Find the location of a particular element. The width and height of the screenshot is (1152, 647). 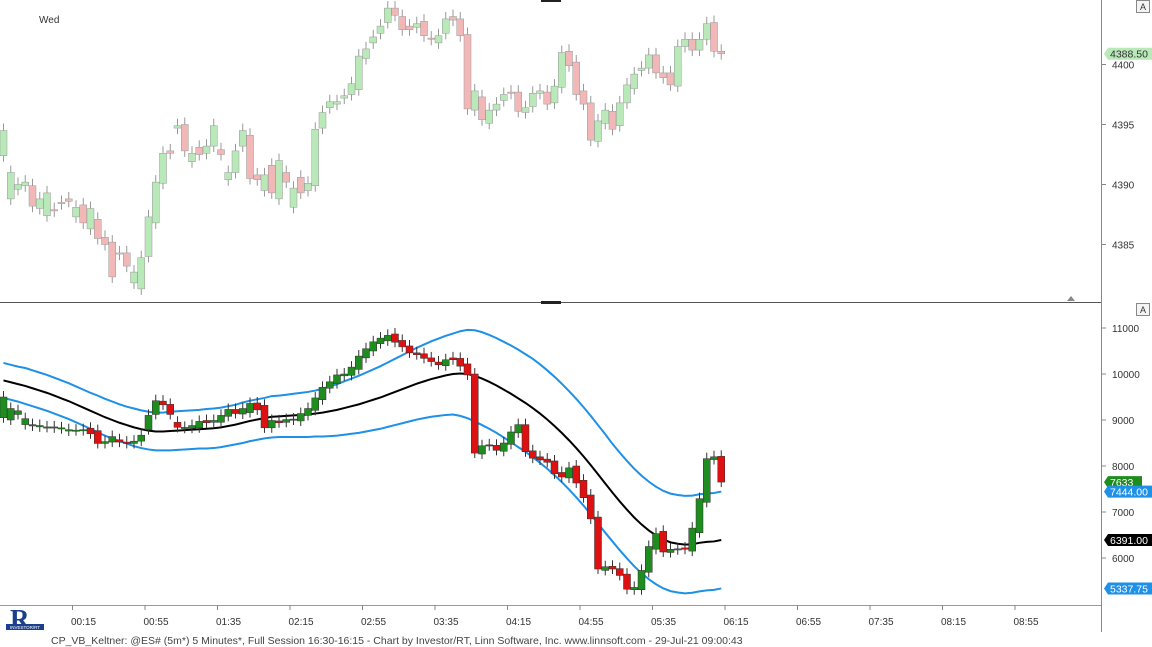

lower-autoscale-button: A is located at coordinates (1143, 309).